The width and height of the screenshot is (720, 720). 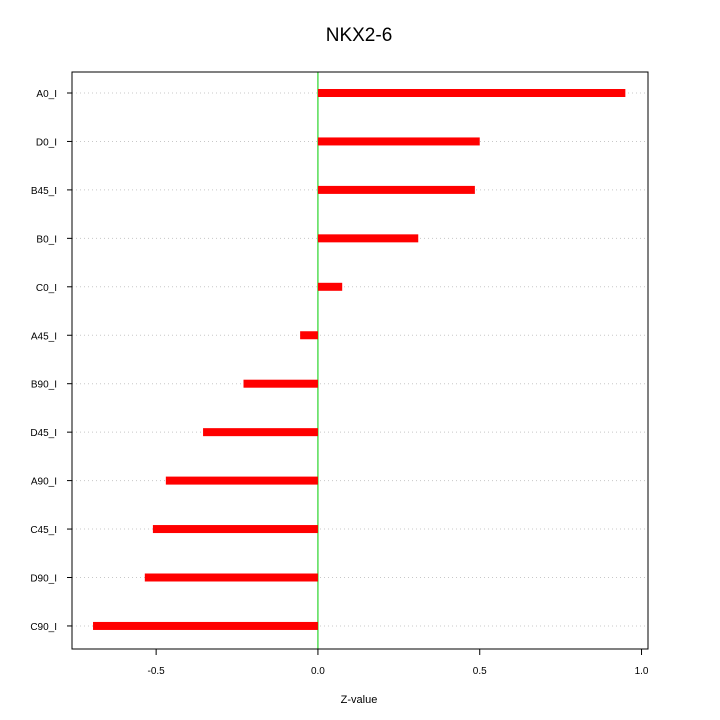 I want to click on x-axis: -0.5 0.0 0.5 1.0, so click(x=398, y=663).